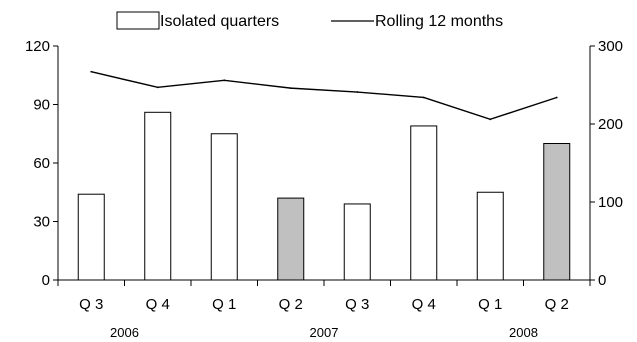 This screenshot has width=637, height=342. What do you see at coordinates (37, 46) in the screenshot?
I see `left-y-tick-label: 120` at bounding box center [37, 46].